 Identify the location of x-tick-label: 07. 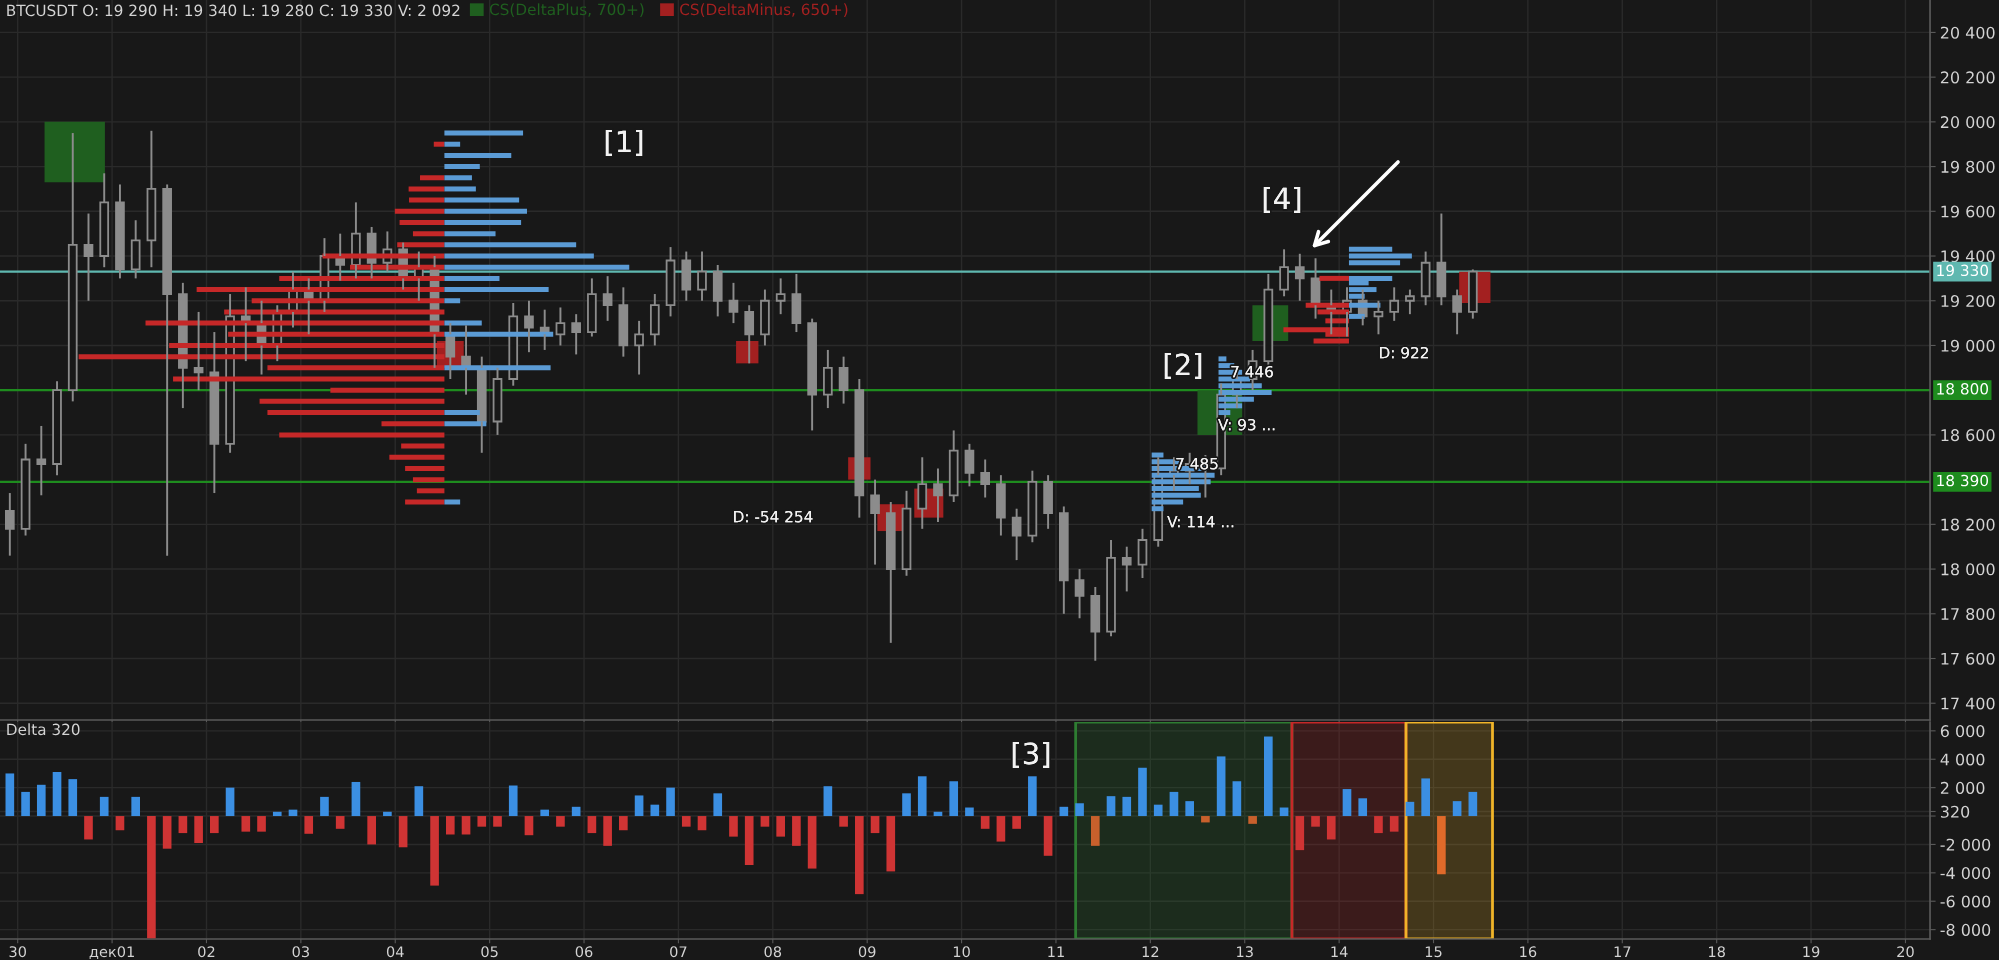
(678, 952).